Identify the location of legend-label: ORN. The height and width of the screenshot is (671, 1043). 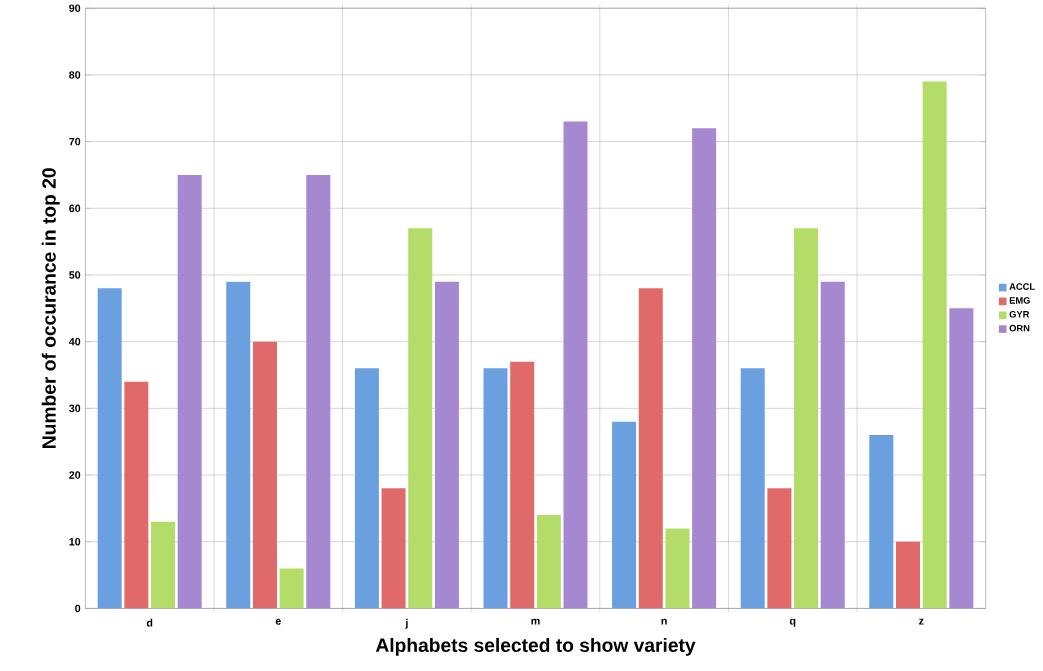
(1019, 328).